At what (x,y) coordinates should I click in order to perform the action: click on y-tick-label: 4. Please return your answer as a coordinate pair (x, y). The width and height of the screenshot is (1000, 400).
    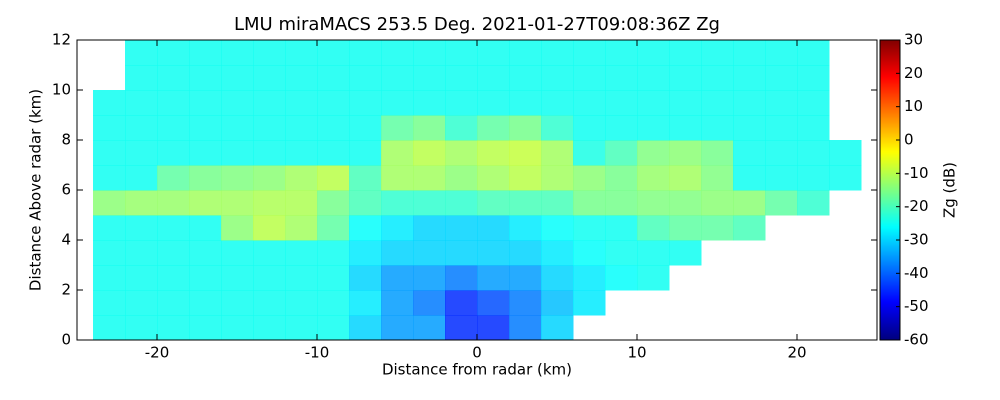
    Looking at the image, I should click on (66, 240).